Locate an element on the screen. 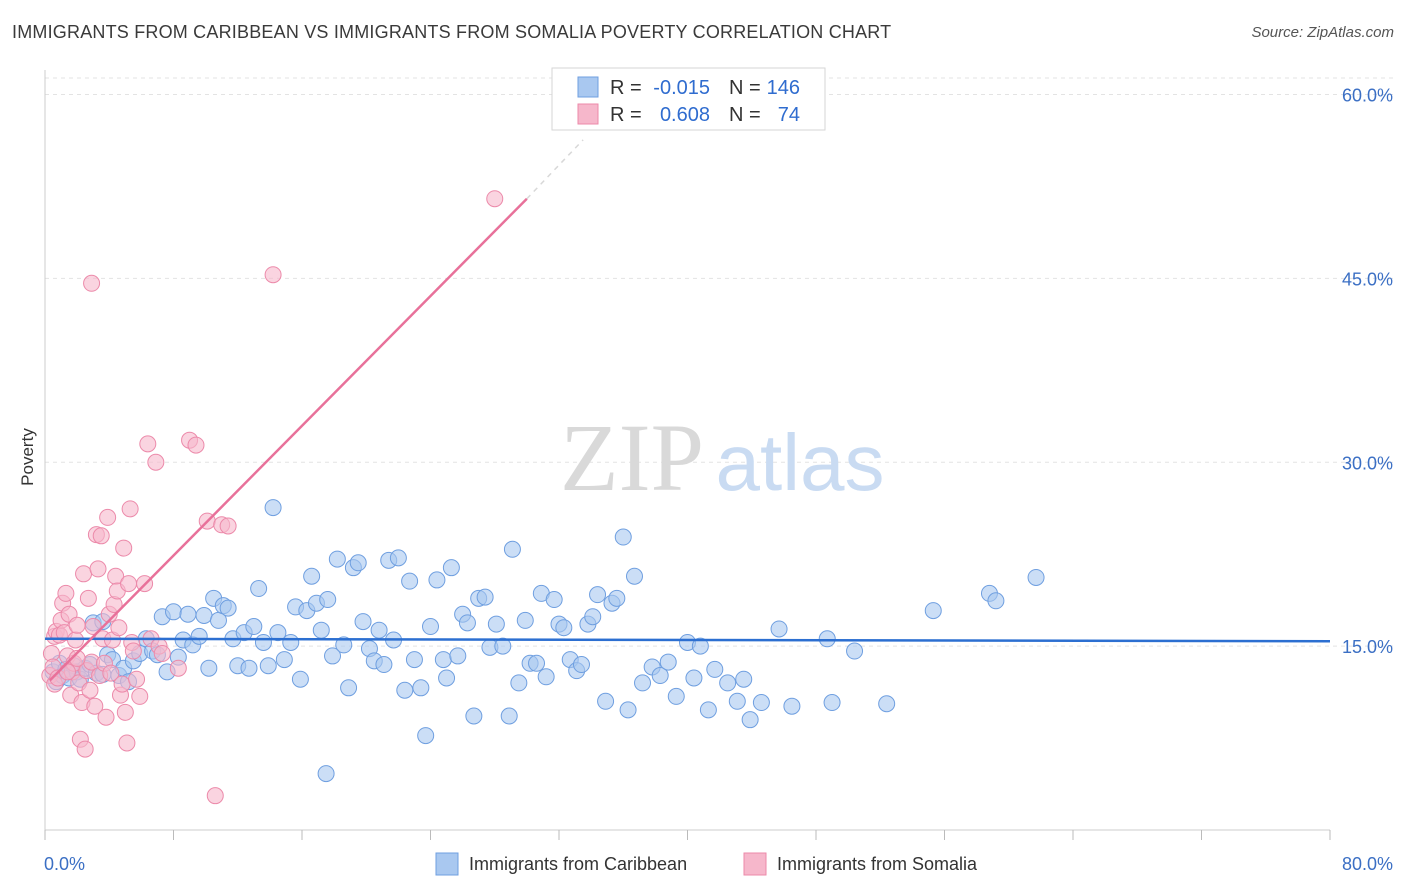 The width and height of the screenshot is (1406, 892). legend-n-value-2: 74 is located at coordinates (789, 115).